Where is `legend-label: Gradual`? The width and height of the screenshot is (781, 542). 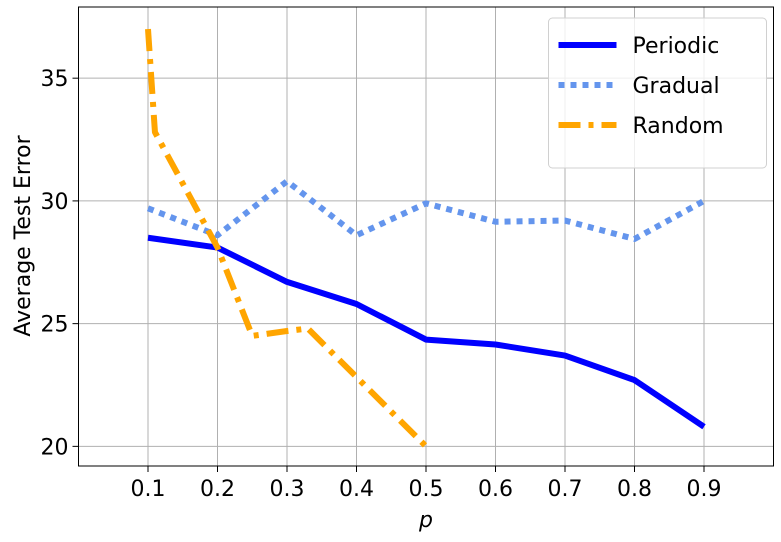
legend-label: Gradual is located at coordinates (676, 86).